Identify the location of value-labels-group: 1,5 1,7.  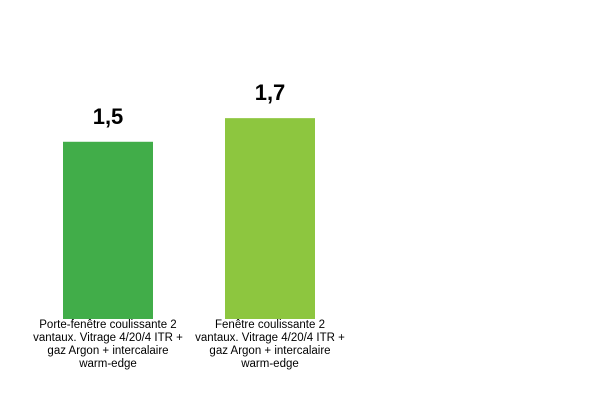
(189, 104).